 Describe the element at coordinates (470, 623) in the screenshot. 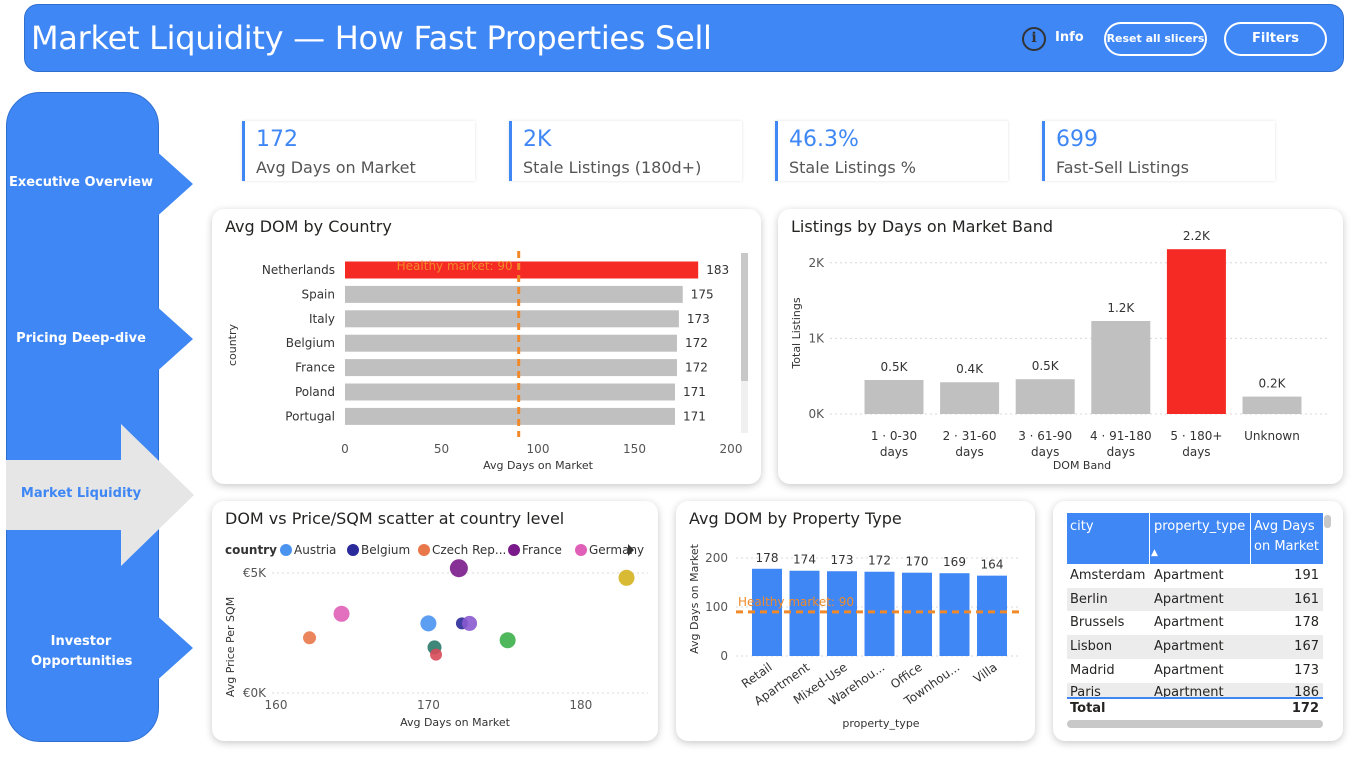

I see `scatter-point` at that location.